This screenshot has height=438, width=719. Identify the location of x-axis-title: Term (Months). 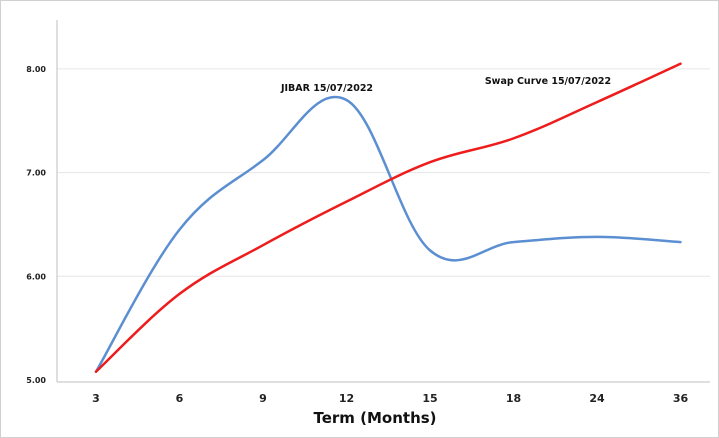
(374, 418).